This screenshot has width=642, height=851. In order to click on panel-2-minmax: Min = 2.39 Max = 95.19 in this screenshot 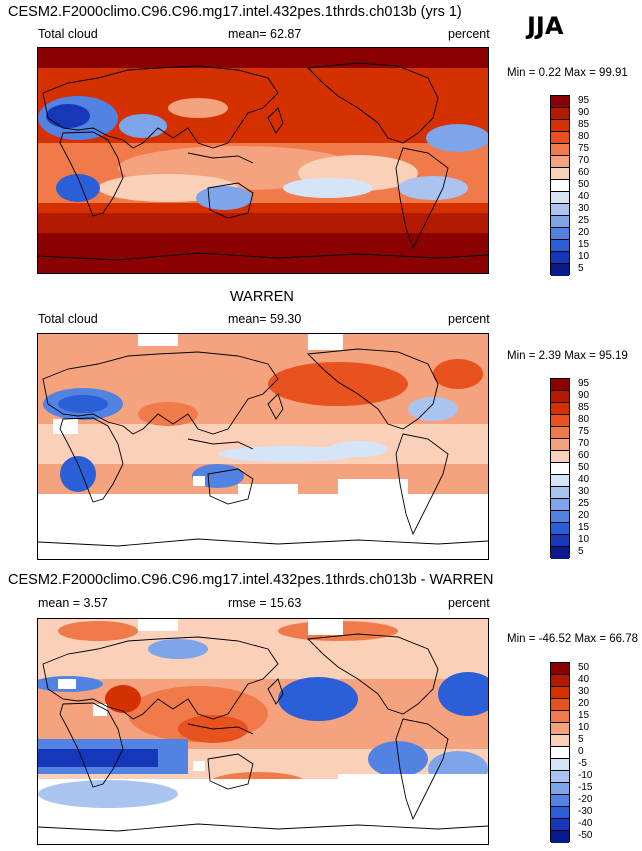, I will do `click(567, 356)`.